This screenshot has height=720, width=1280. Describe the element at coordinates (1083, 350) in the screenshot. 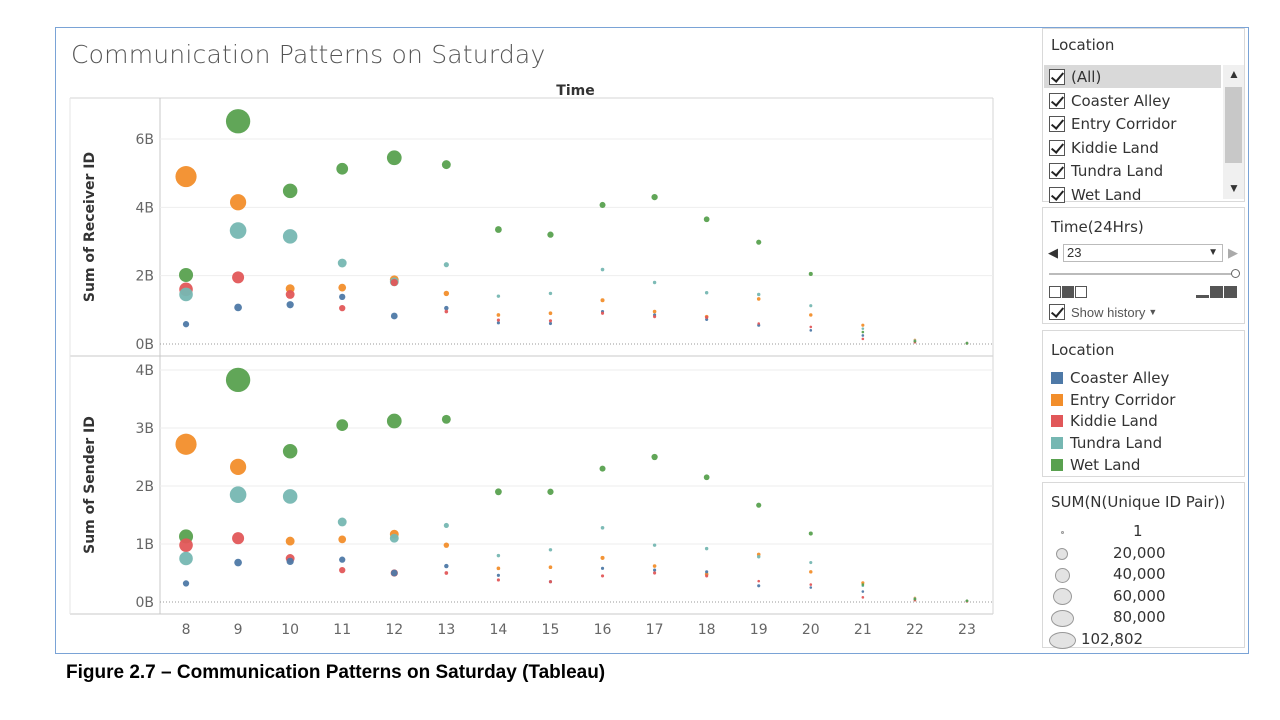

I see `color-legend-title: Location` at that location.